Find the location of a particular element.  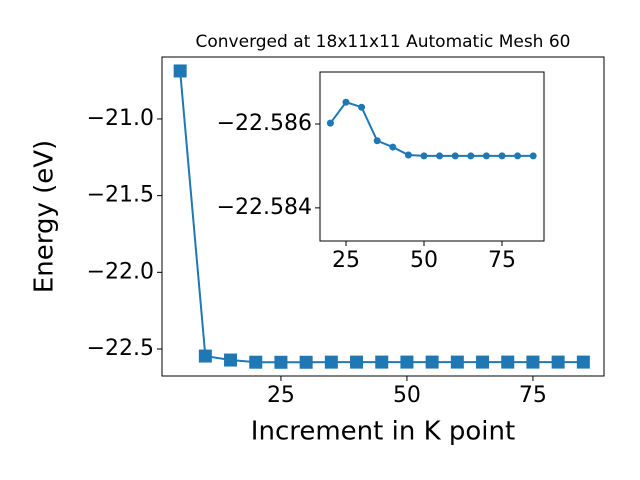

y-tick-label: −21.0 is located at coordinates (120, 118).